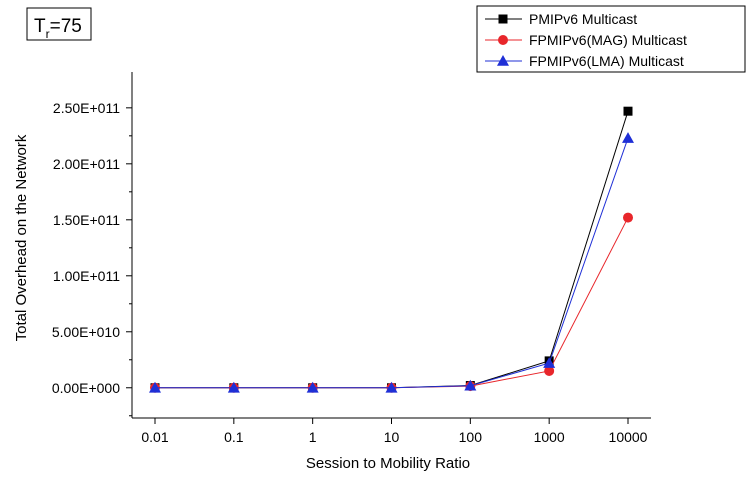 This screenshot has width=746, height=477. I want to click on annotation-rest: =75, so click(66, 26).